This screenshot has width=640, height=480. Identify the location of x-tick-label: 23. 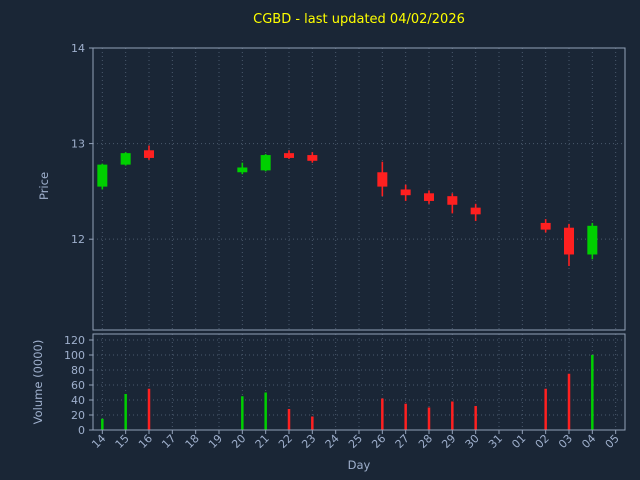
(308, 441).